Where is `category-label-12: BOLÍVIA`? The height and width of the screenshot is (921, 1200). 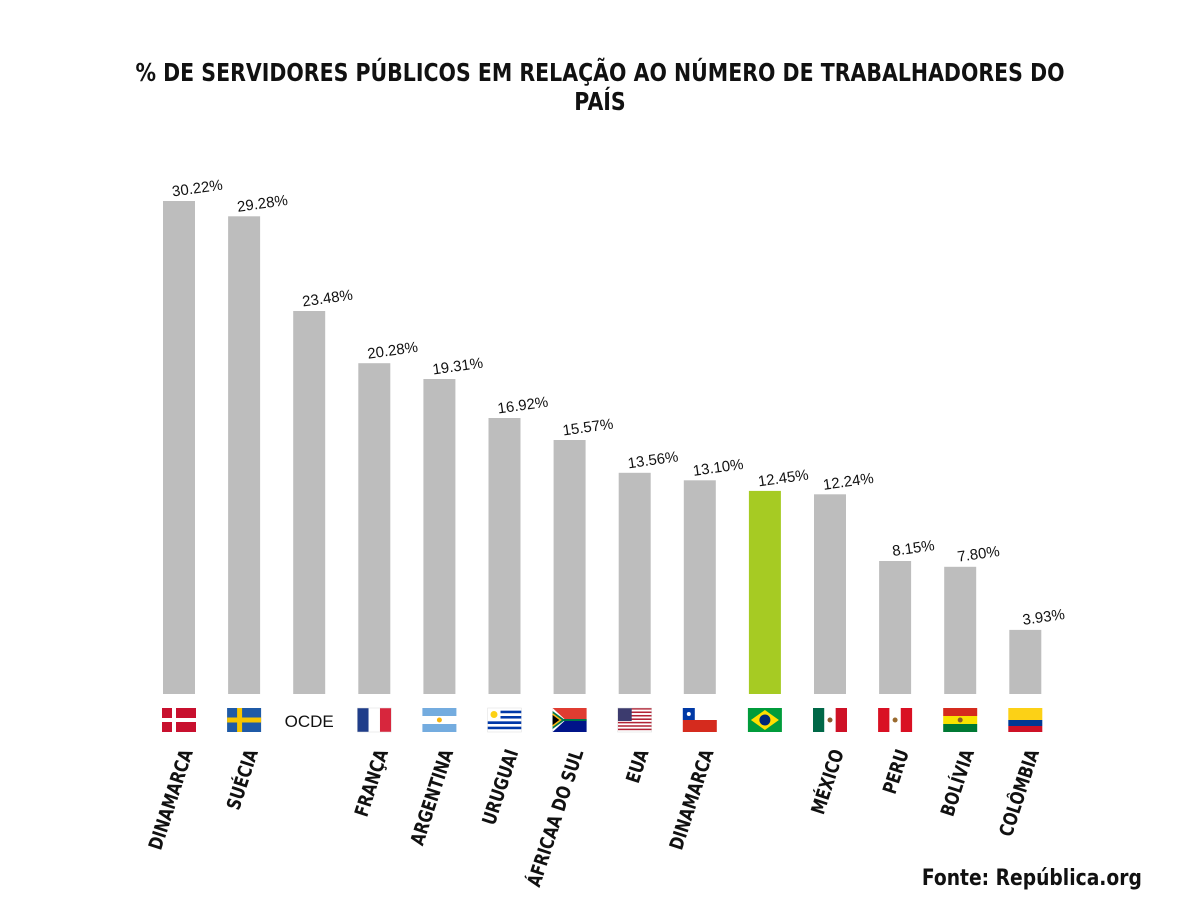 category-label-12: BOLÍVIA is located at coordinates (957, 783).